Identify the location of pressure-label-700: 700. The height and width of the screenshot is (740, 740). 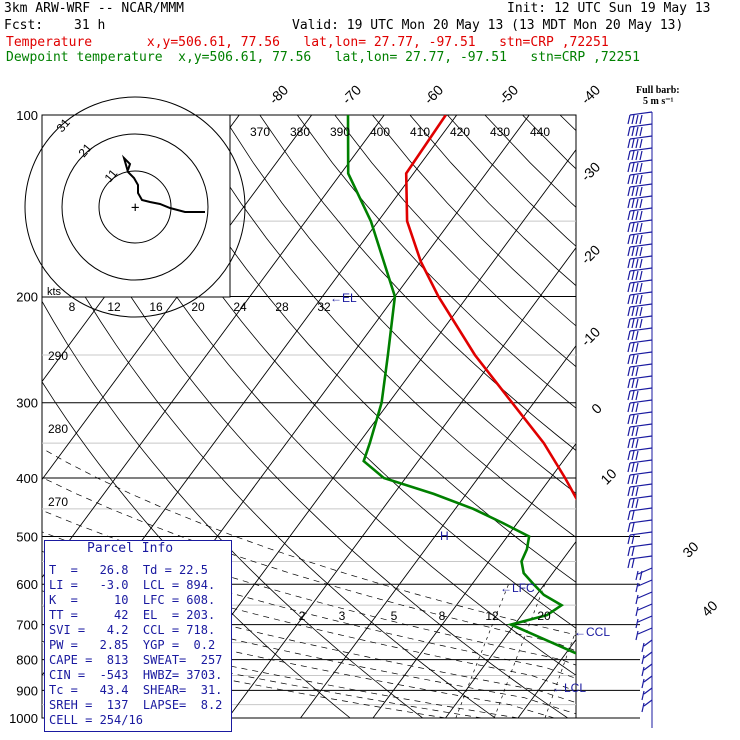
(27, 625).